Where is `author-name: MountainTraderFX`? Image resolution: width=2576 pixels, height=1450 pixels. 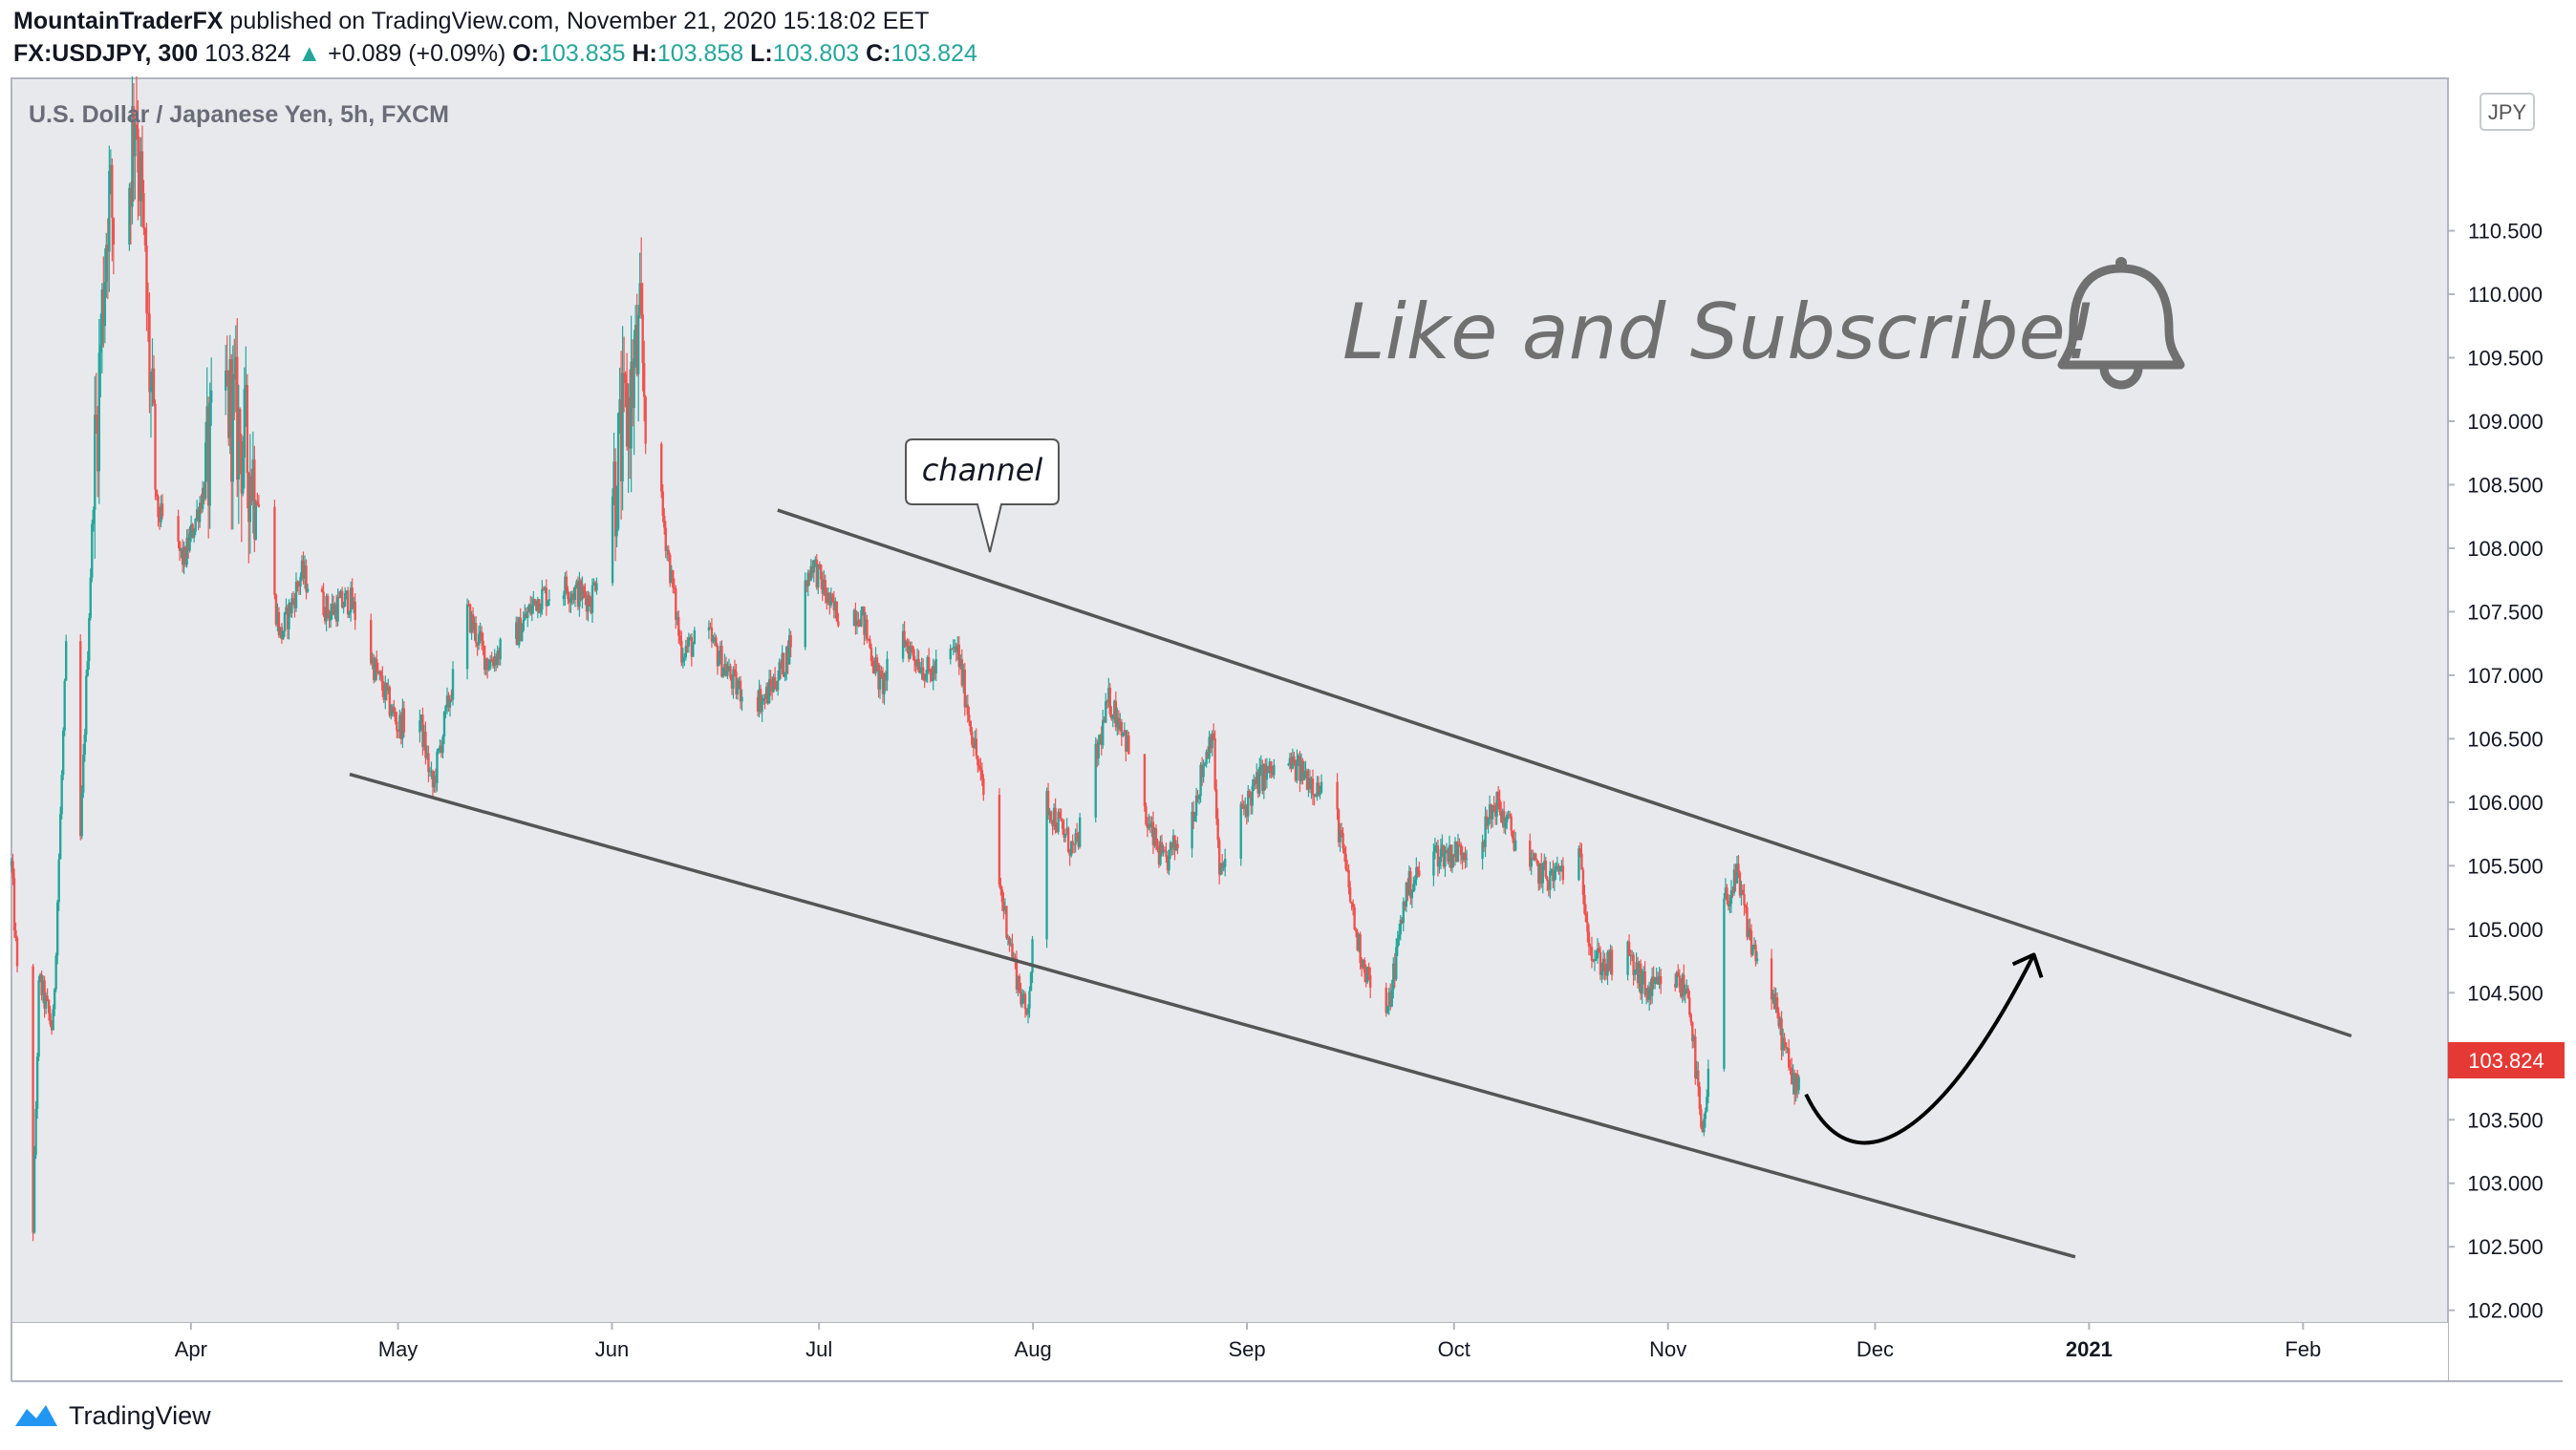 author-name: MountainTraderFX is located at coordinates (118, 21).